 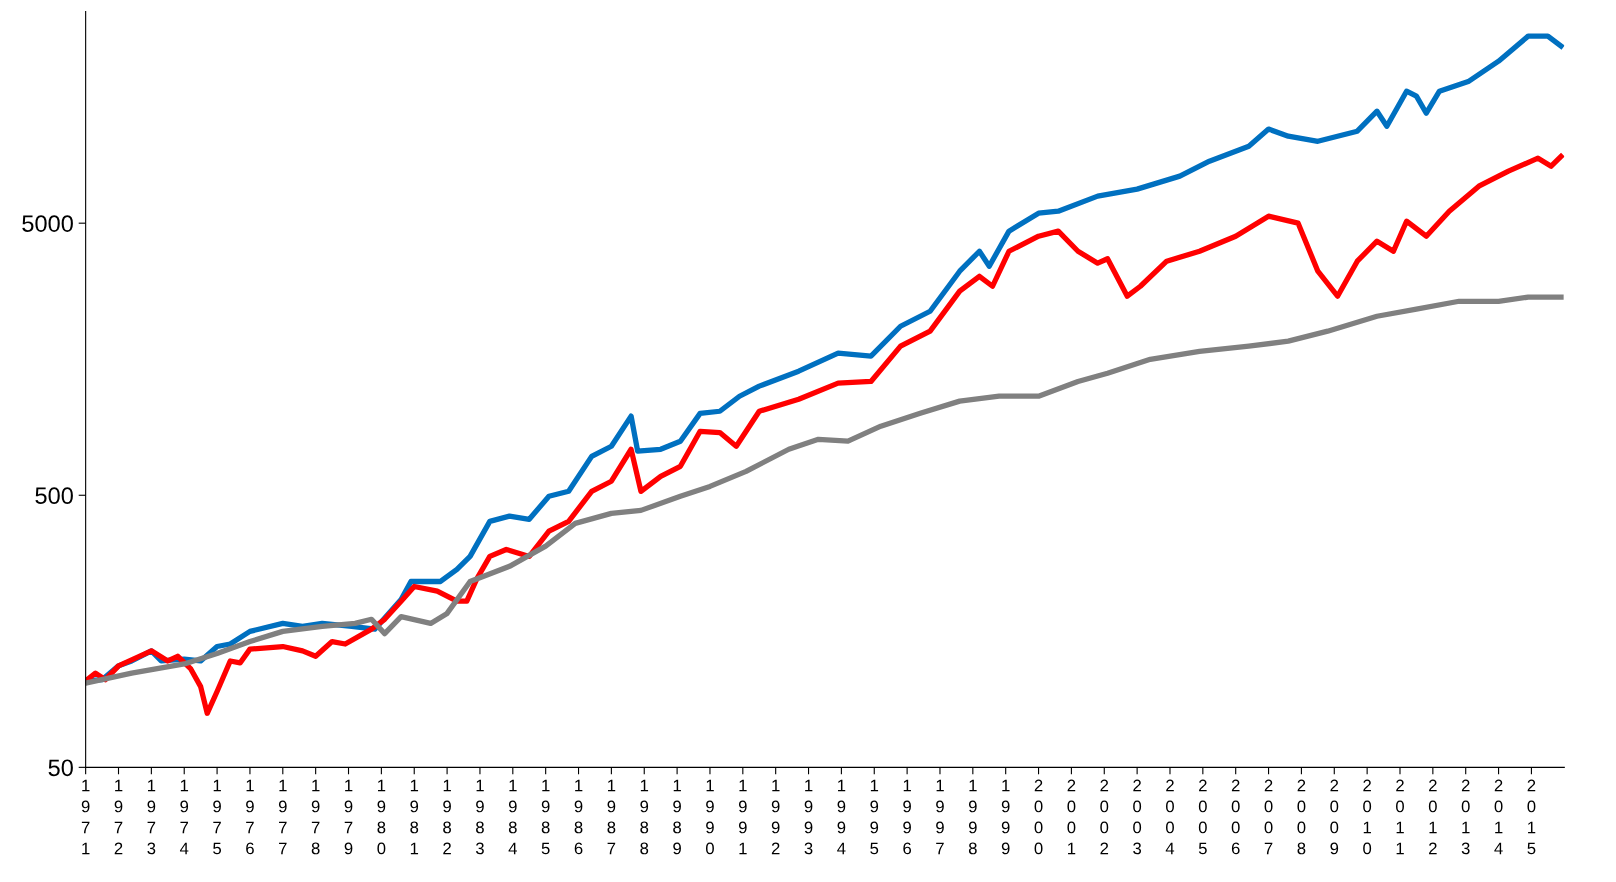 What do you see at coordinates (250, 817) in the screenshot?
I see `x-tick-label: 1 9 7 6` at bounding box center [250, 817].